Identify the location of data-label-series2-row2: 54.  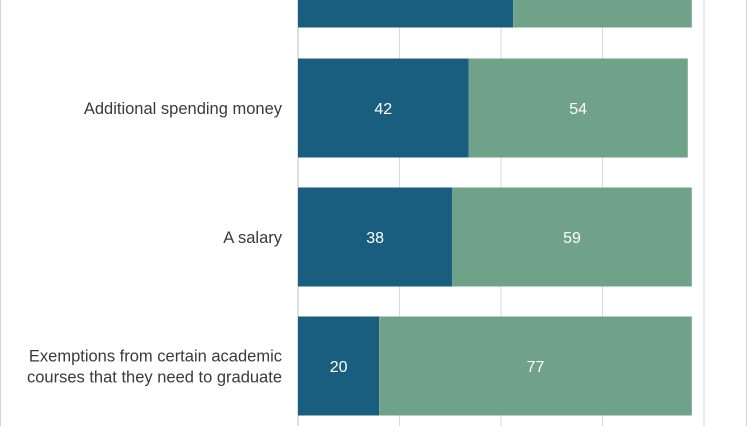
(578, 109).